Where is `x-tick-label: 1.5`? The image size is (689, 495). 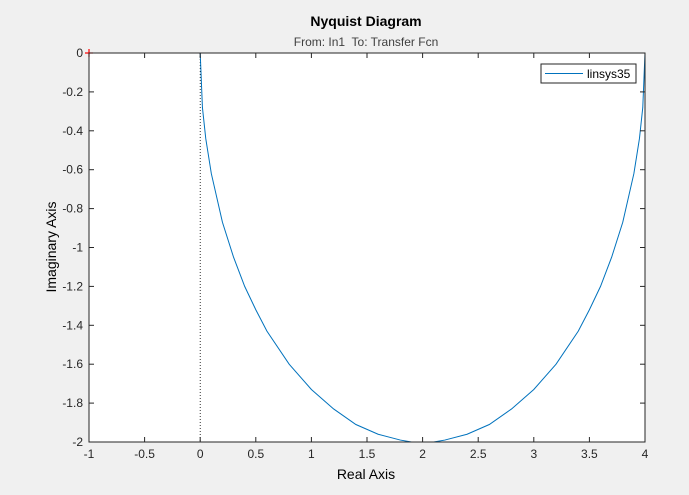
x-tick-label: 1.5 is located at coordinates (367, 454).